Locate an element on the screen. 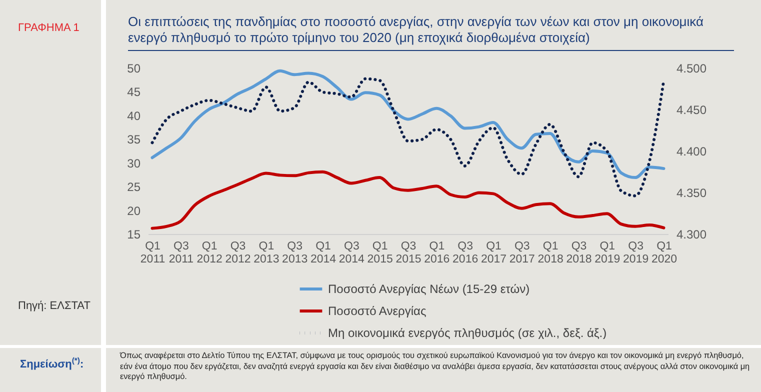 The height and width of the screenshot is (392, 761). y-tick-label: 35 is located at coordinates (134, 139).